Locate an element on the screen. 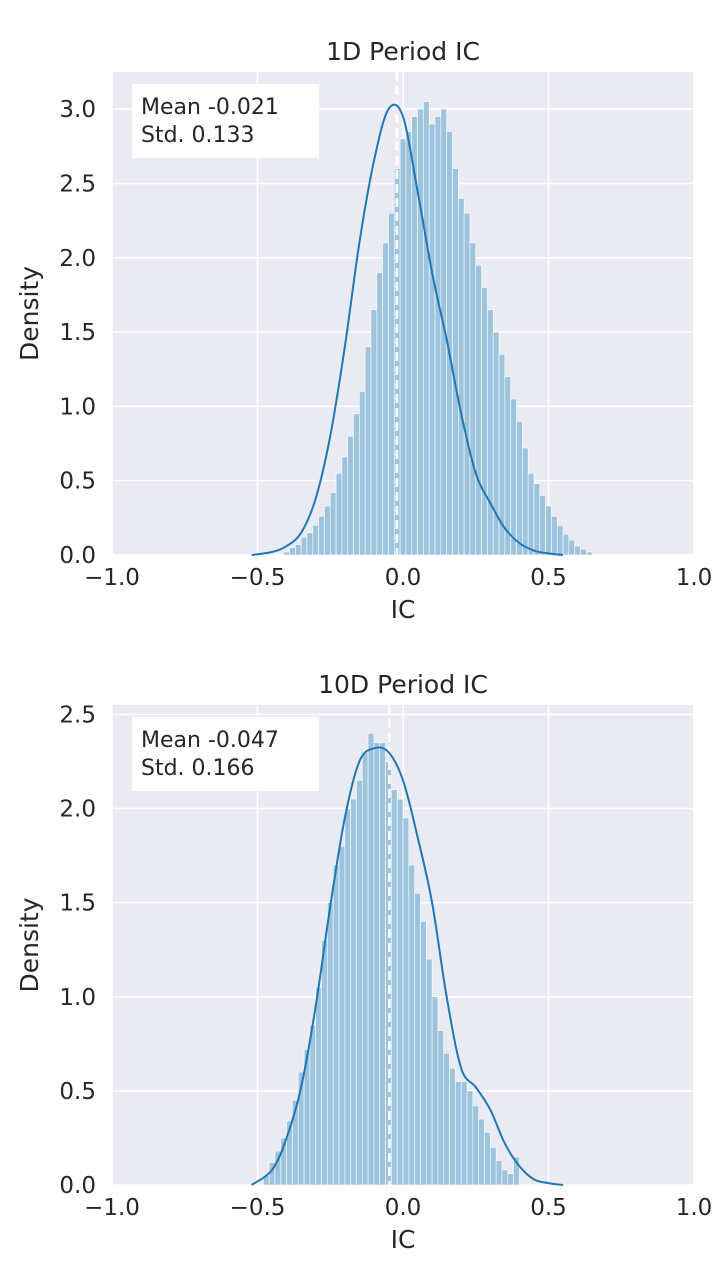  y-axis-label: Density is located at coordinates (29, 313).